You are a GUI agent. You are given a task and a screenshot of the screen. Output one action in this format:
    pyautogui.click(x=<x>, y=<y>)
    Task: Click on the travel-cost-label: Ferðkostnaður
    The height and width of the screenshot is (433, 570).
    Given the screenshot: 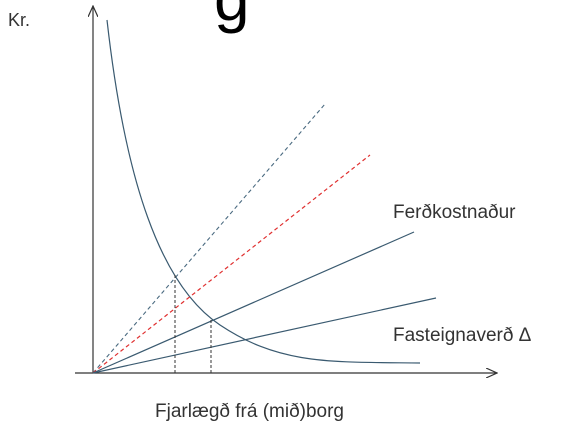 What is the action you would take?
    pyautogui.click(x=454, y=212)
    